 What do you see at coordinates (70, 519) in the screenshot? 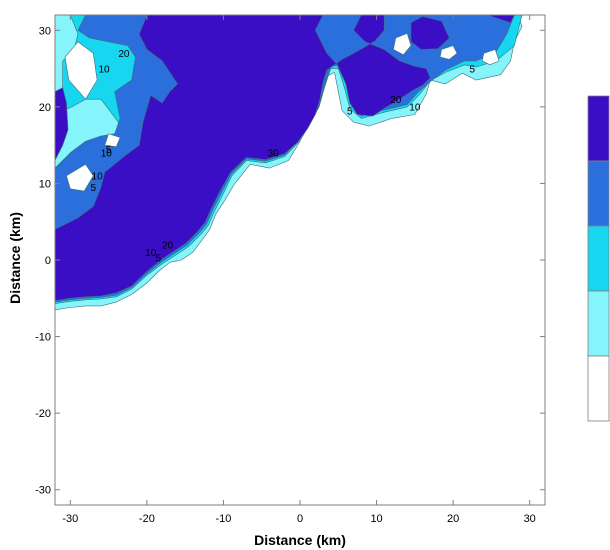
I see `x-tick-label-0: -30` at bounding box center [70, 519].